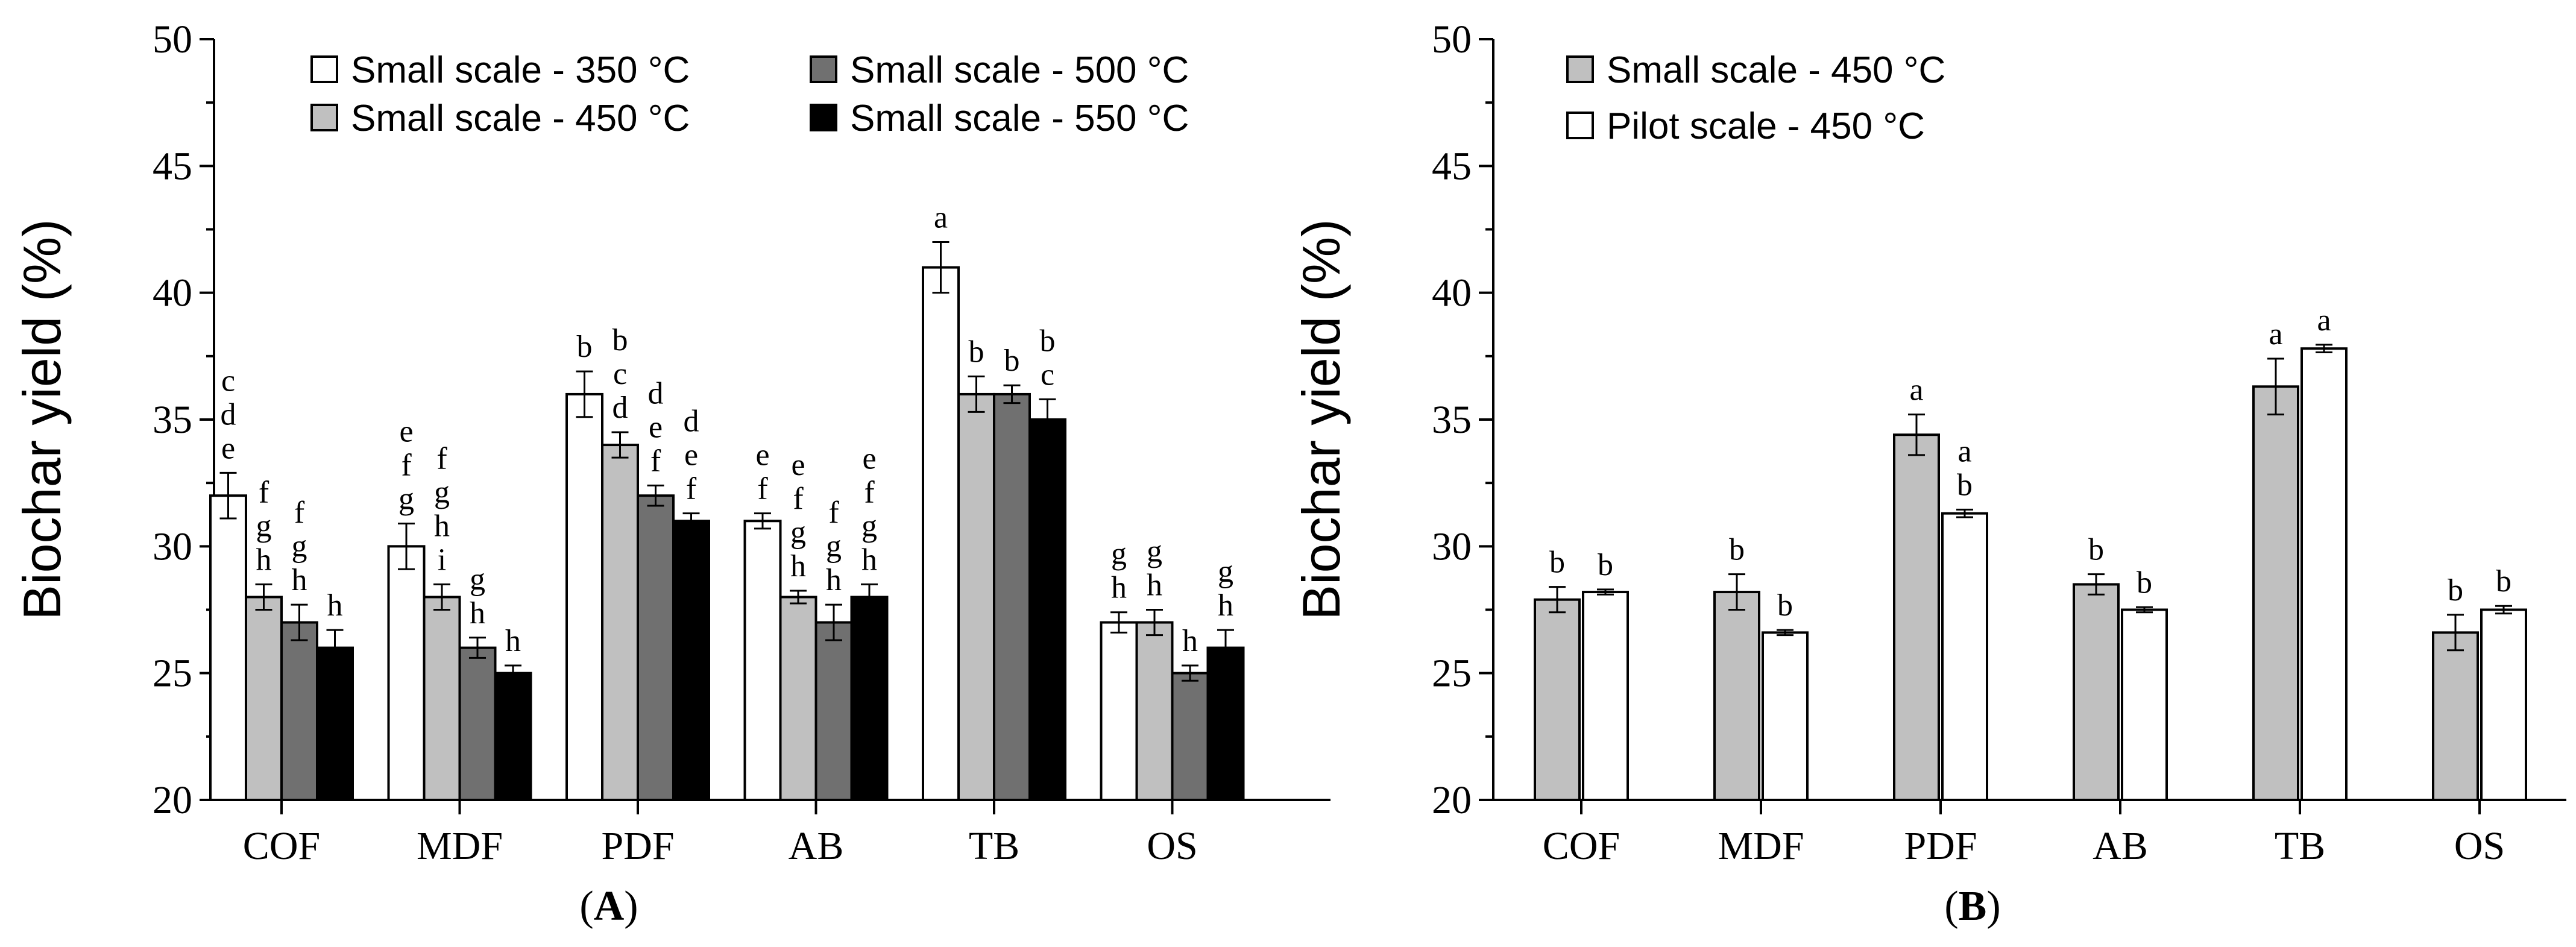 The height and width of the screenshot is (947, 2576). Describe the element at coordinates (172, 800) in the screenshot. I see `y-tick-label: 20` at that location.